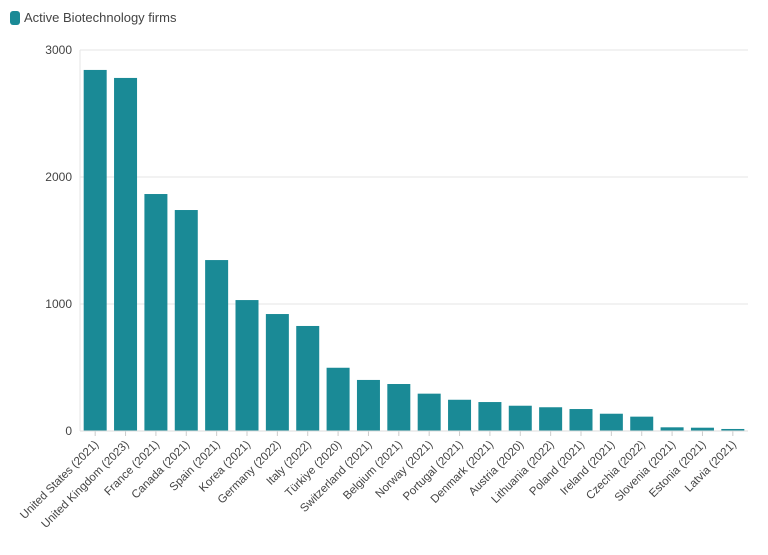 The image size is (768, 555). Describe the element at coordinates (15, 17) in the screenshot. I see `legend-swatch` at that location.